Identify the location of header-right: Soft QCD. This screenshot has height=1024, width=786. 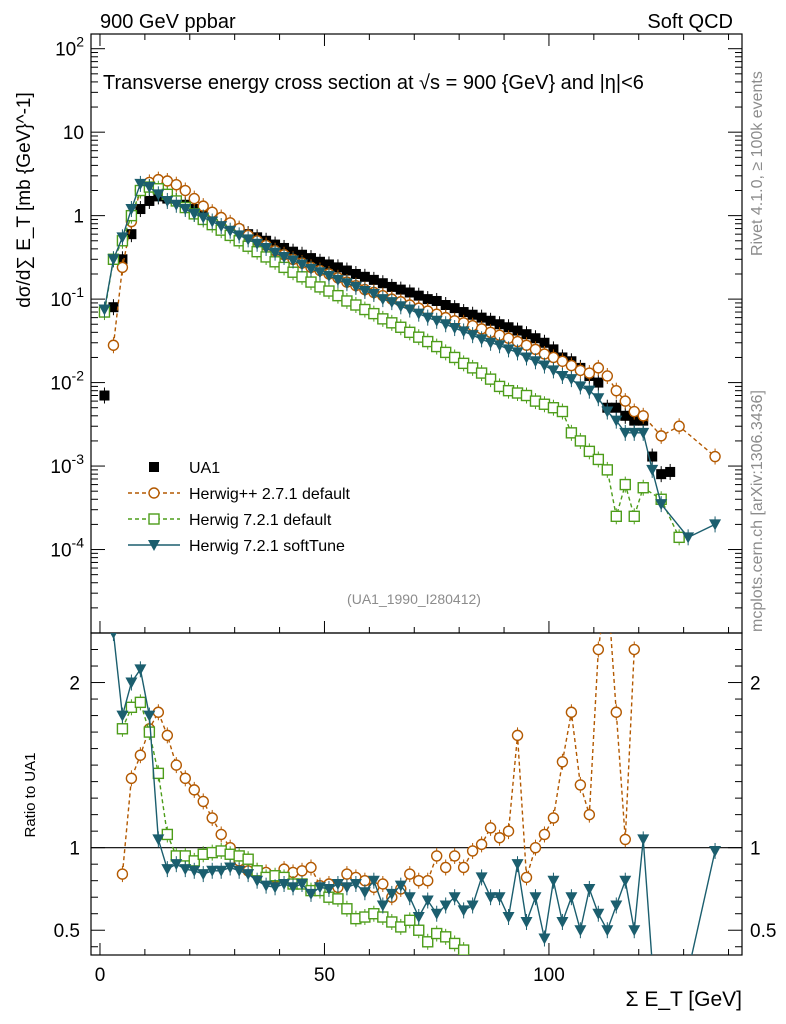
(690, 22).